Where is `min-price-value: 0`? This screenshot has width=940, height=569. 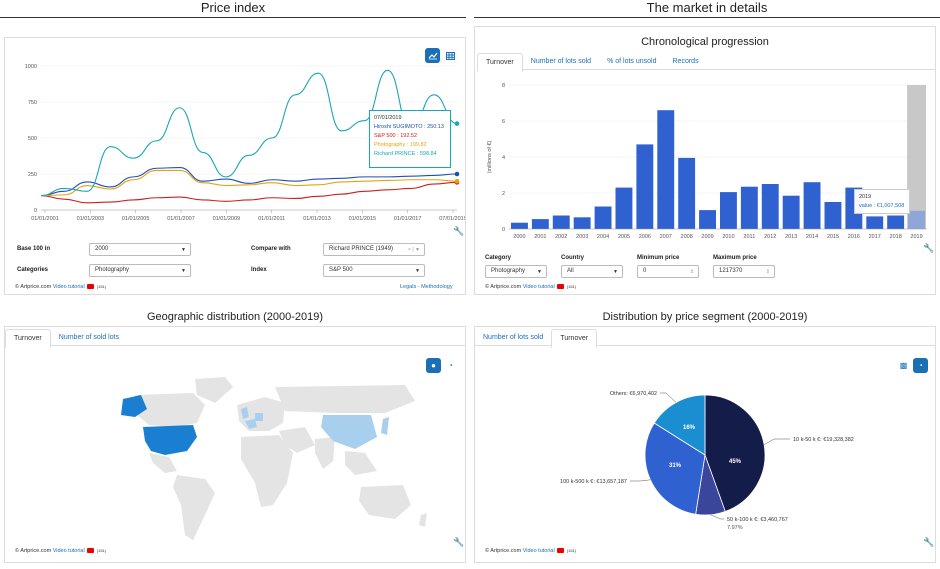
min-price-value: 0 is located at coordinates (645, 271).